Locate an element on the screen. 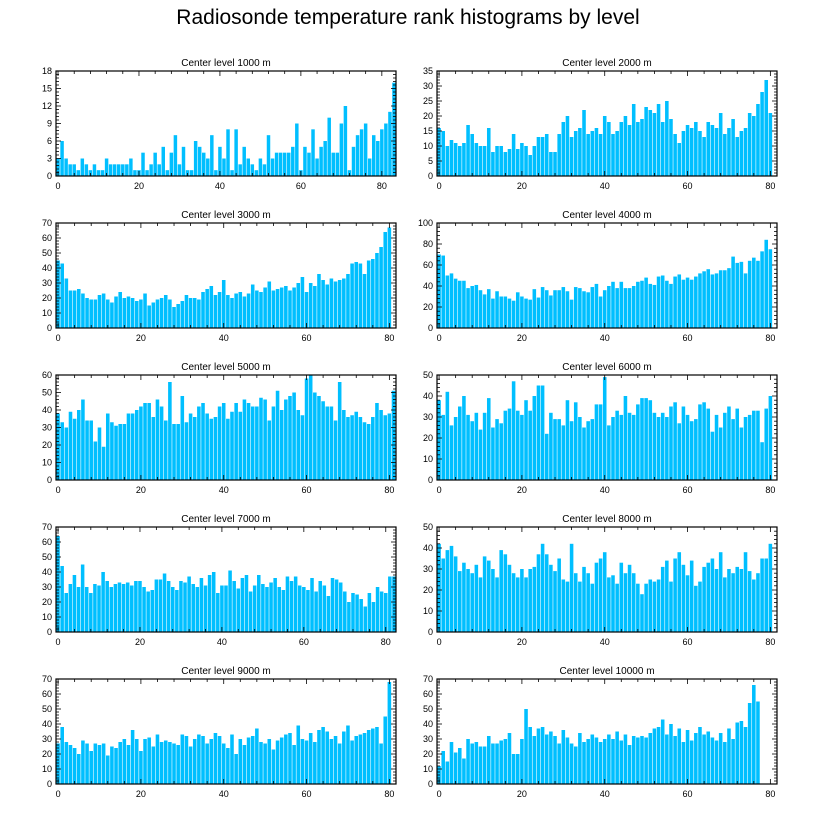 The width and height of the screenshot is (816, 824). y-tick-label: 5 is located at coordinates (430, 161).